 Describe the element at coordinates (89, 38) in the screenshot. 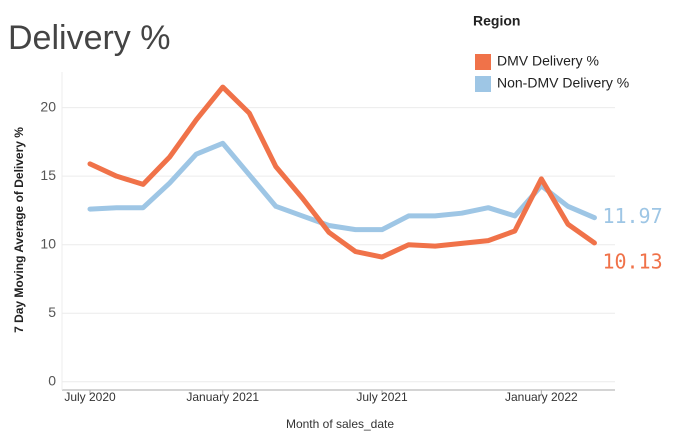

I see `chart-title: Delivery %` at that location.